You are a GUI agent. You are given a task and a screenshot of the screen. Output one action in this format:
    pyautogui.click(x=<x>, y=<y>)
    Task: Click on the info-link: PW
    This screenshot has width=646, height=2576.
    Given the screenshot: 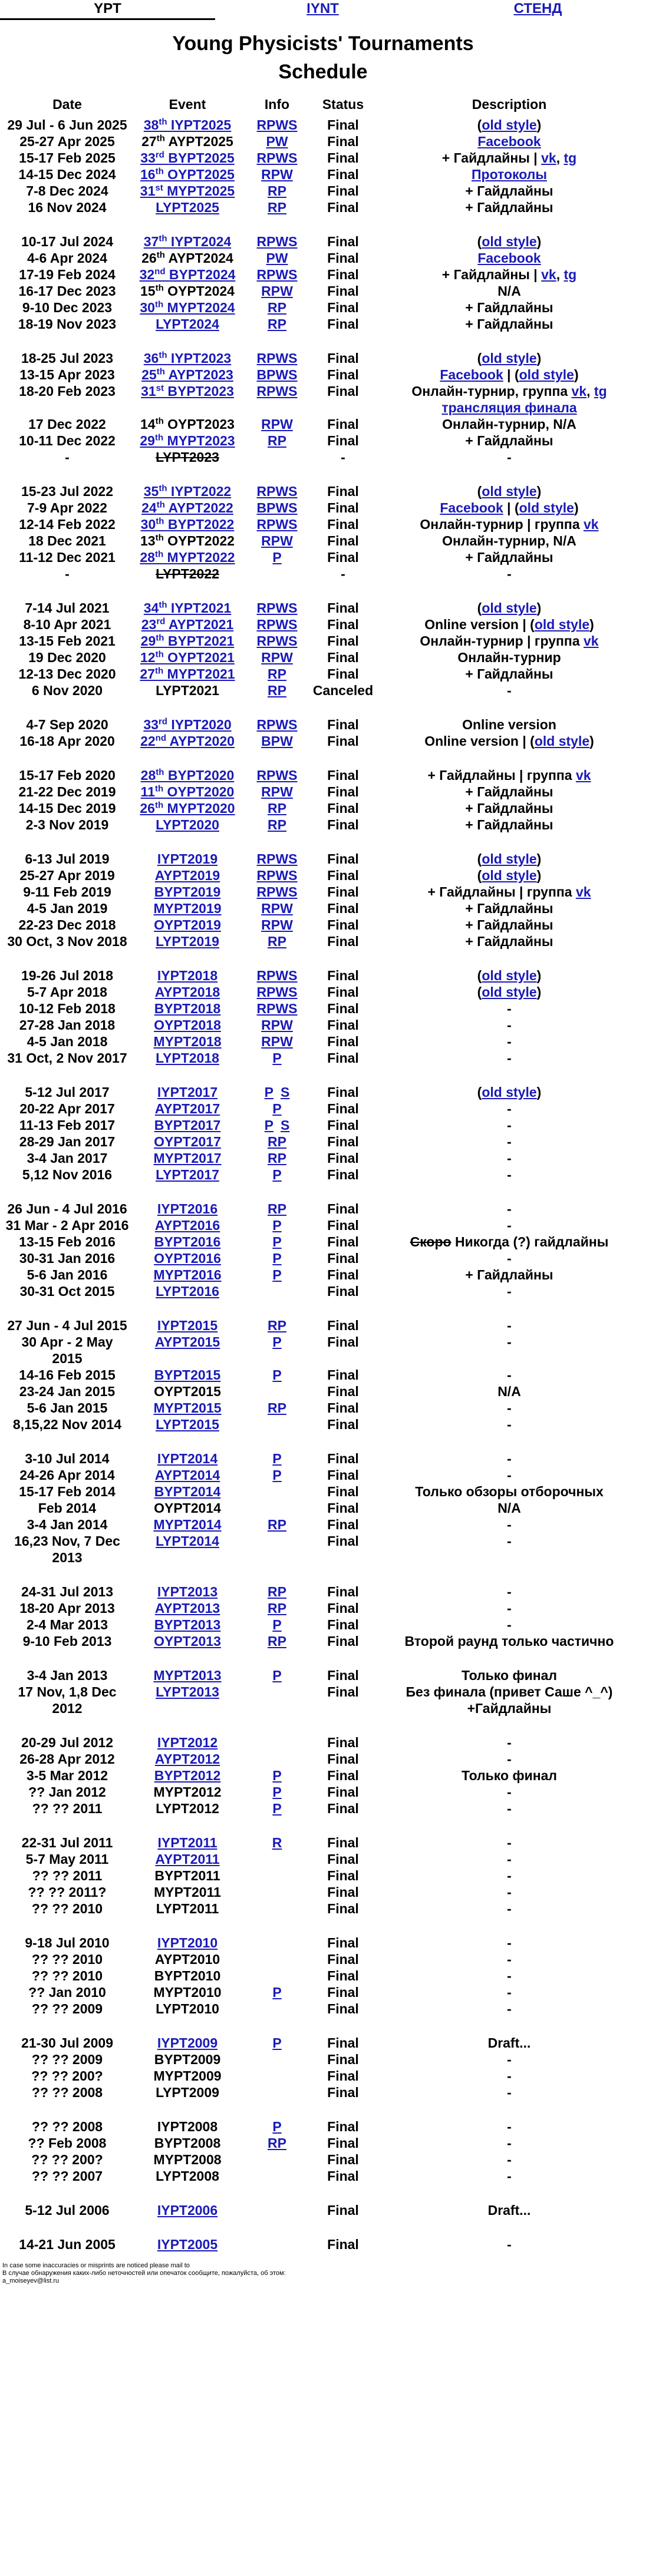 What is the action you would take?
    pyautogui.click(x=277, y=258)
    